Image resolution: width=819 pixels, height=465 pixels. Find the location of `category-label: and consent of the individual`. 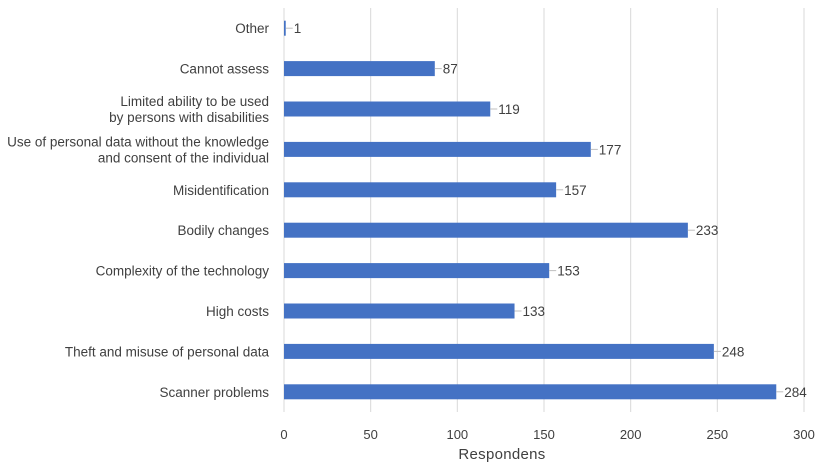

category-label: and consent of the individual is located at coordinates (183, 157).